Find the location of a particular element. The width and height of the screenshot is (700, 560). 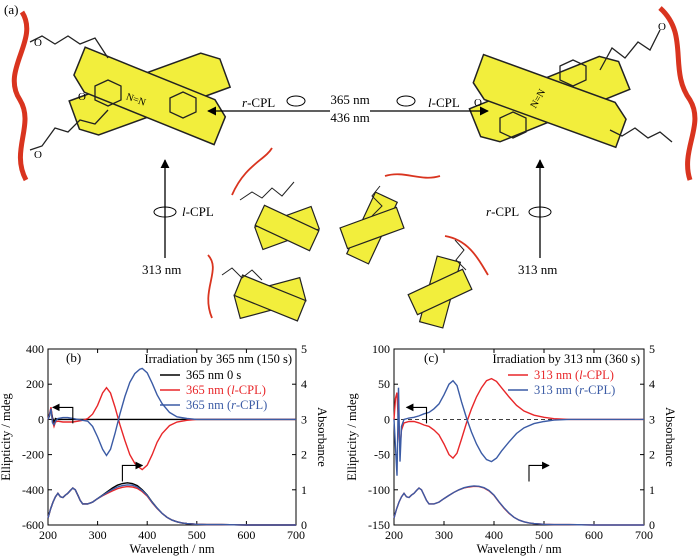

legend-entry: 365 nm 0 s is located at coordinates (213, 375).